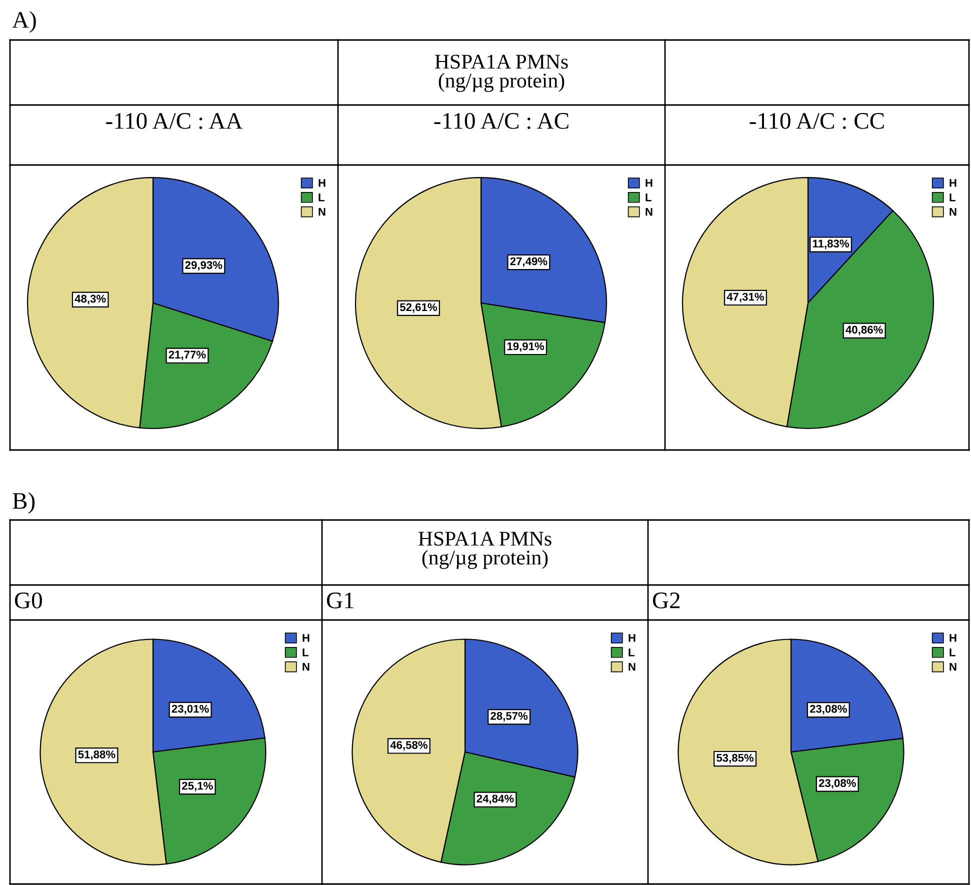  I want to click on data-label: 11,83%, so click(831, 245).